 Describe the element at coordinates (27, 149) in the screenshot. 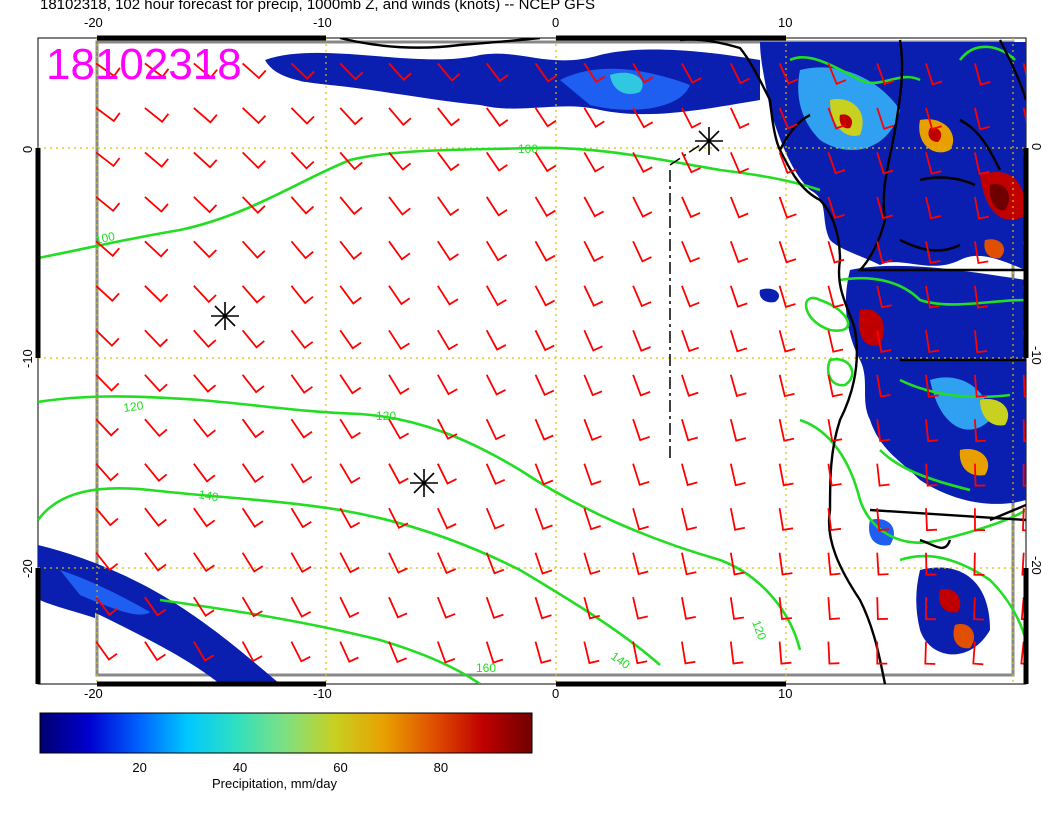

I see `lat-tick-left: 0` at that location.